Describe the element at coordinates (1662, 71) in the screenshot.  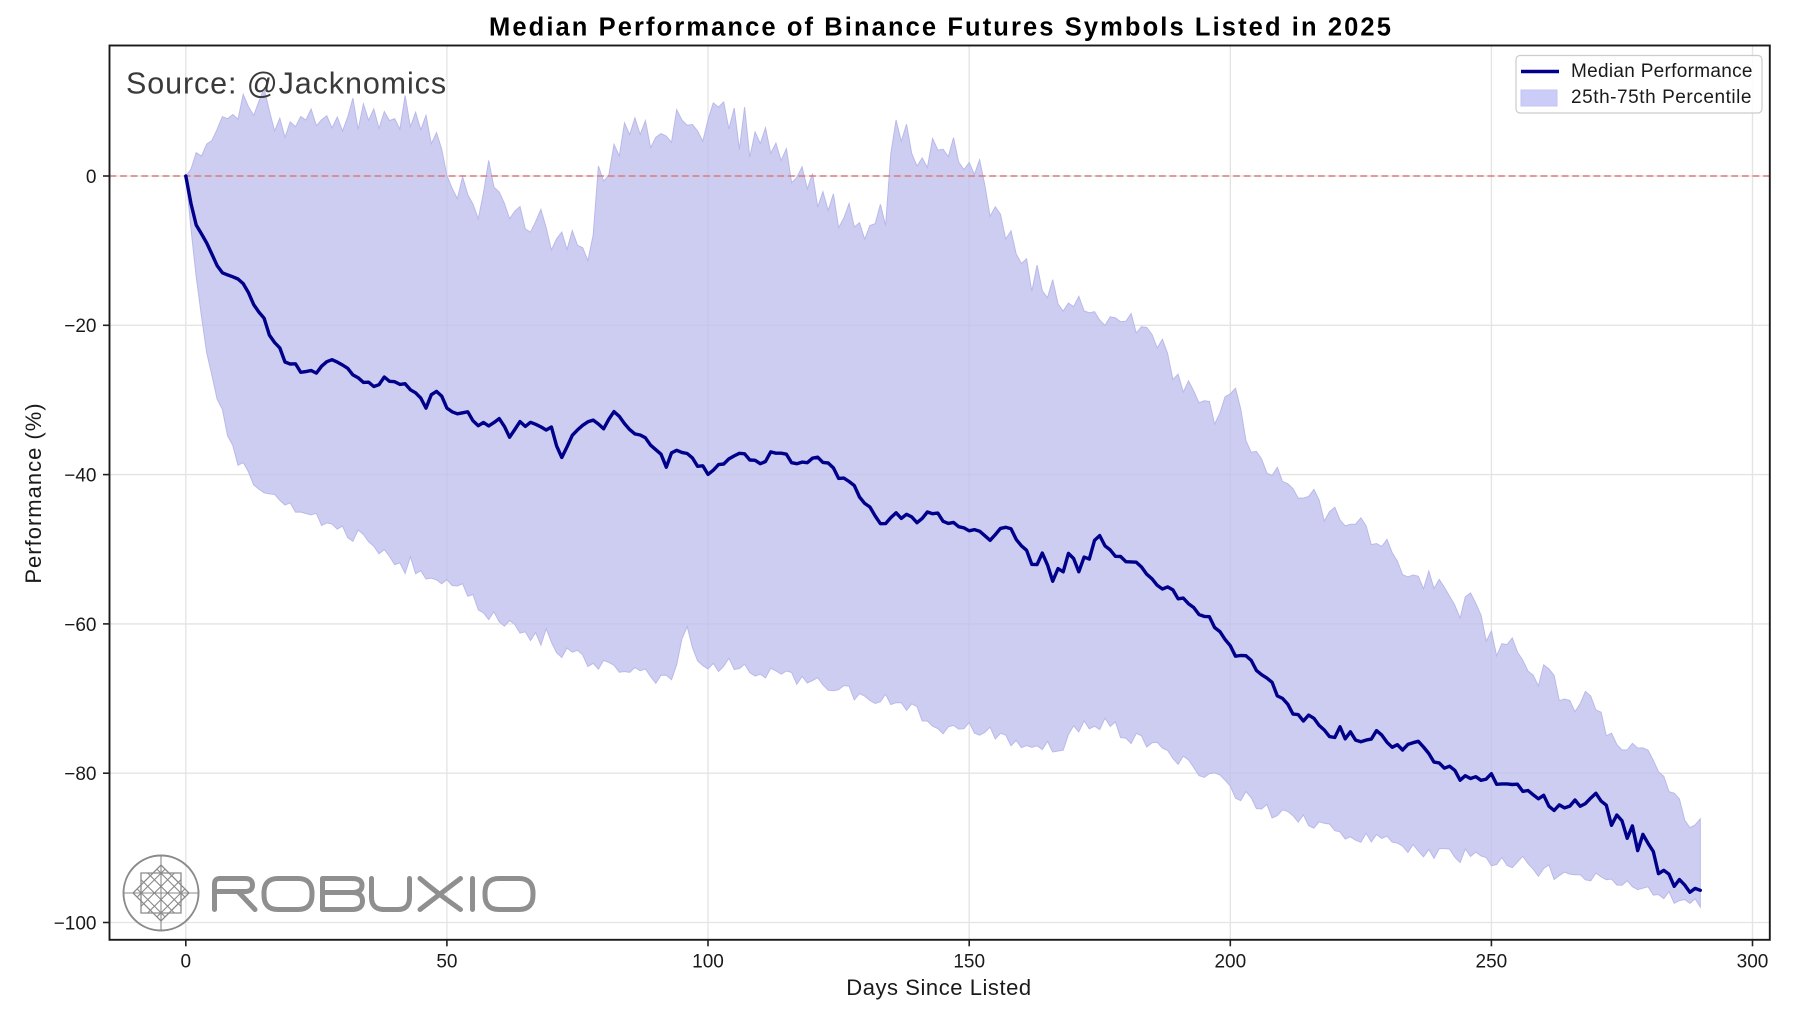
I see `svg-text: Median Performance` at that location.